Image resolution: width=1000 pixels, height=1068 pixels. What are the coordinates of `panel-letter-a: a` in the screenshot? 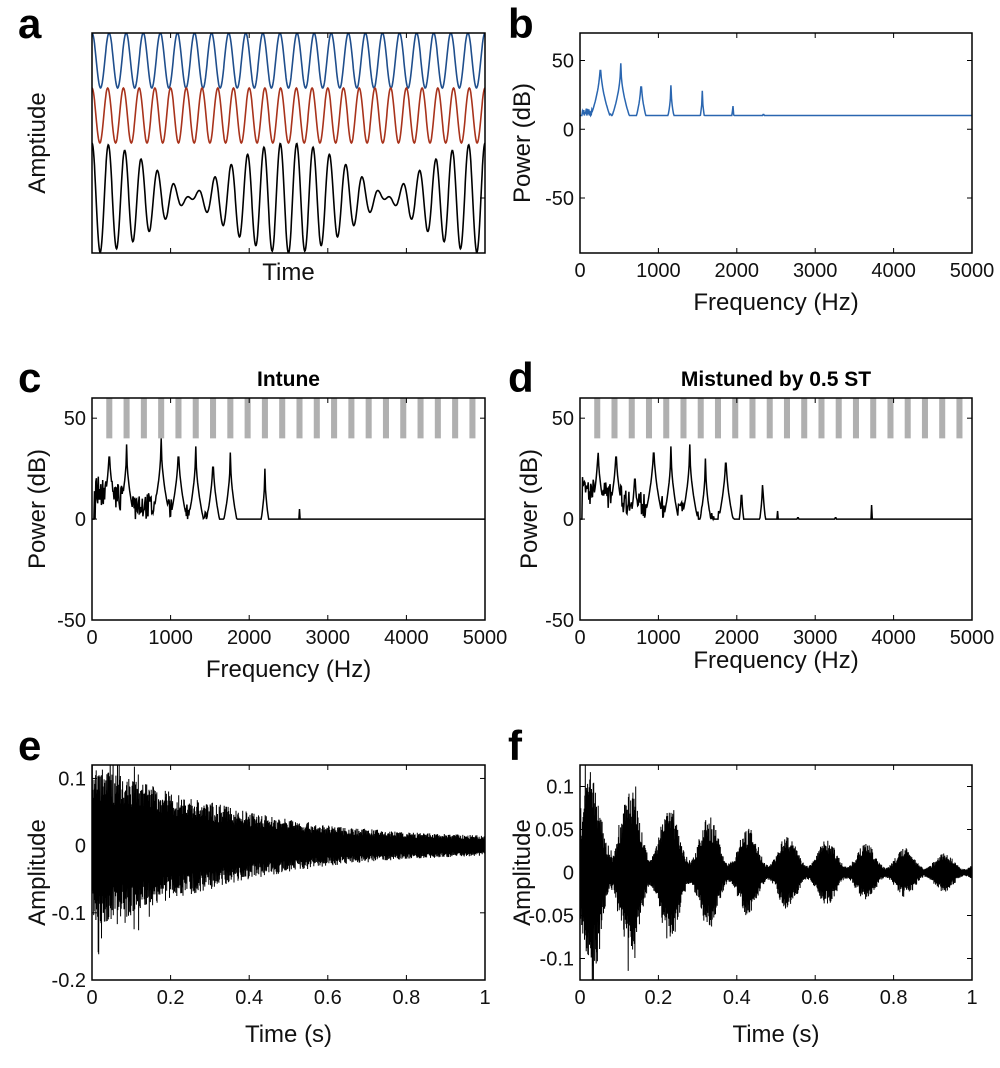 It's located at (30, 23).